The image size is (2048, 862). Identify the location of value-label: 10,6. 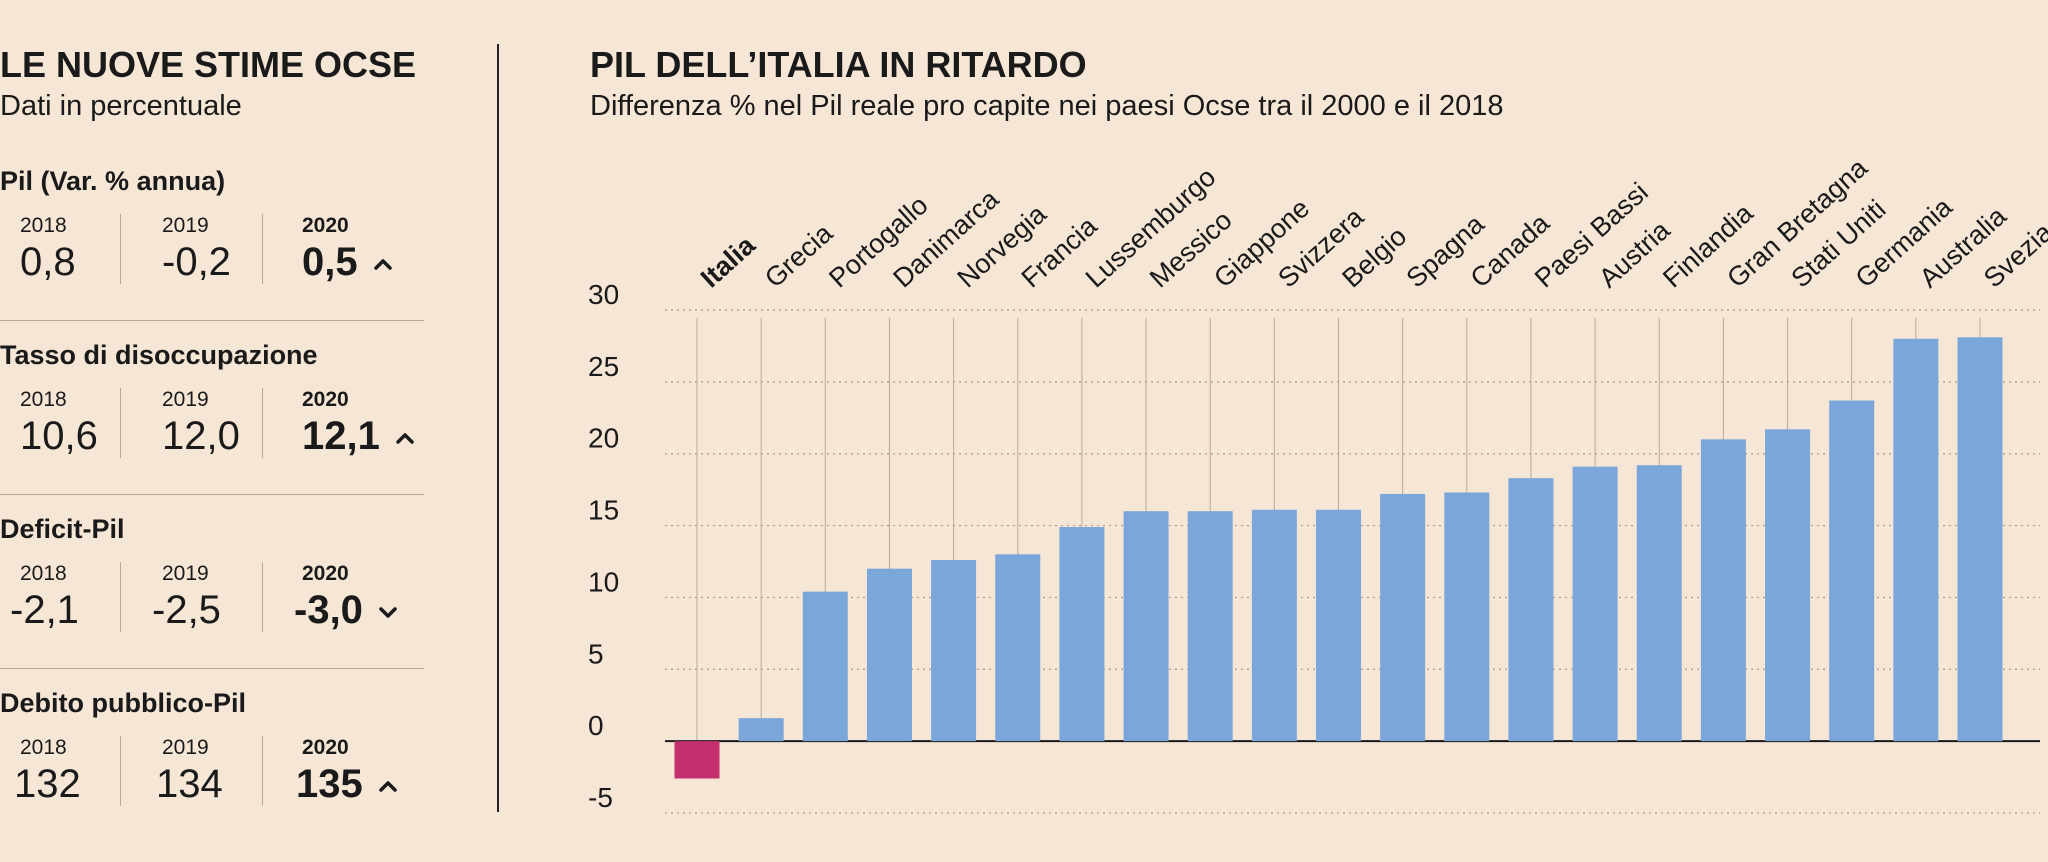
(59, 436).